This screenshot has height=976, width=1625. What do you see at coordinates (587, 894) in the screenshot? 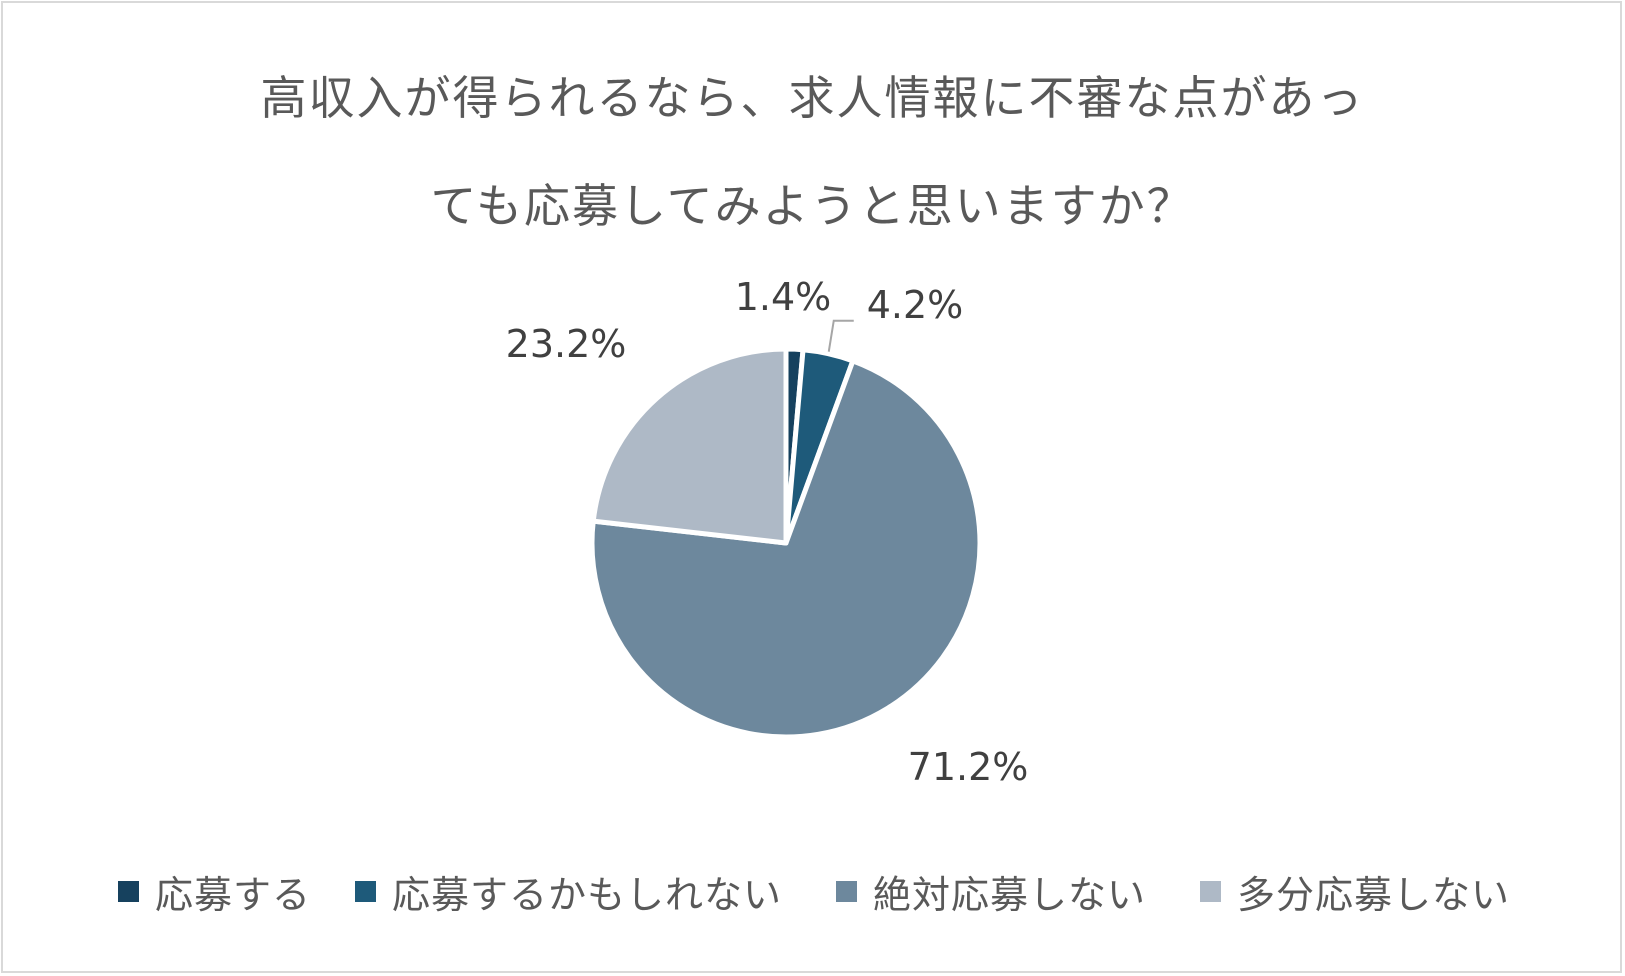
I see `legend-label: 応募するかもしれない` at bounding box center [587, 894].